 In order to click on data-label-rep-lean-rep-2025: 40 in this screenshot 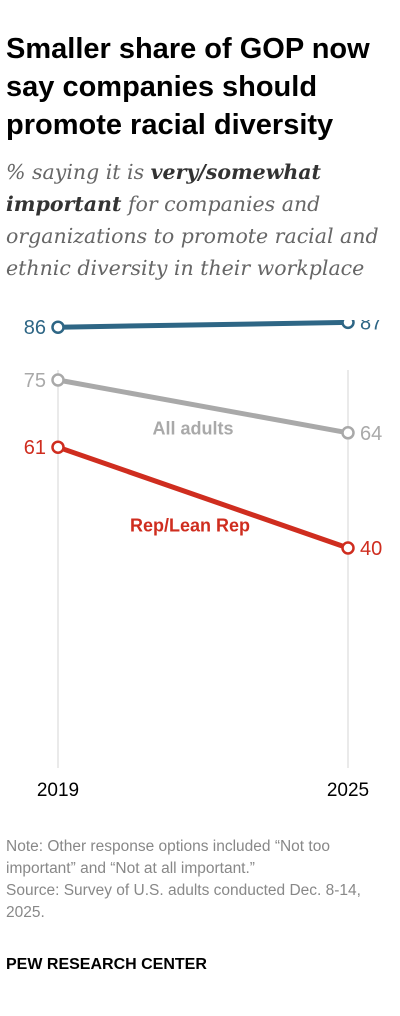, I will do `click(371, 549)`.